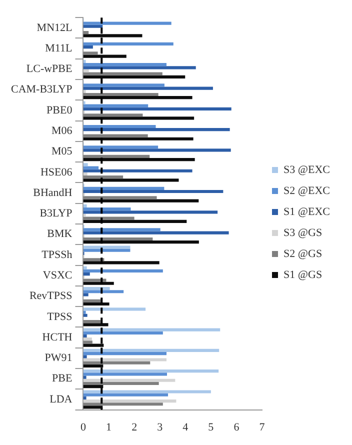  What do you see at coordinates (307, 170) in the screenshot?
I see `legend-label: S3 @EXC` at bounding box center [307, 170].